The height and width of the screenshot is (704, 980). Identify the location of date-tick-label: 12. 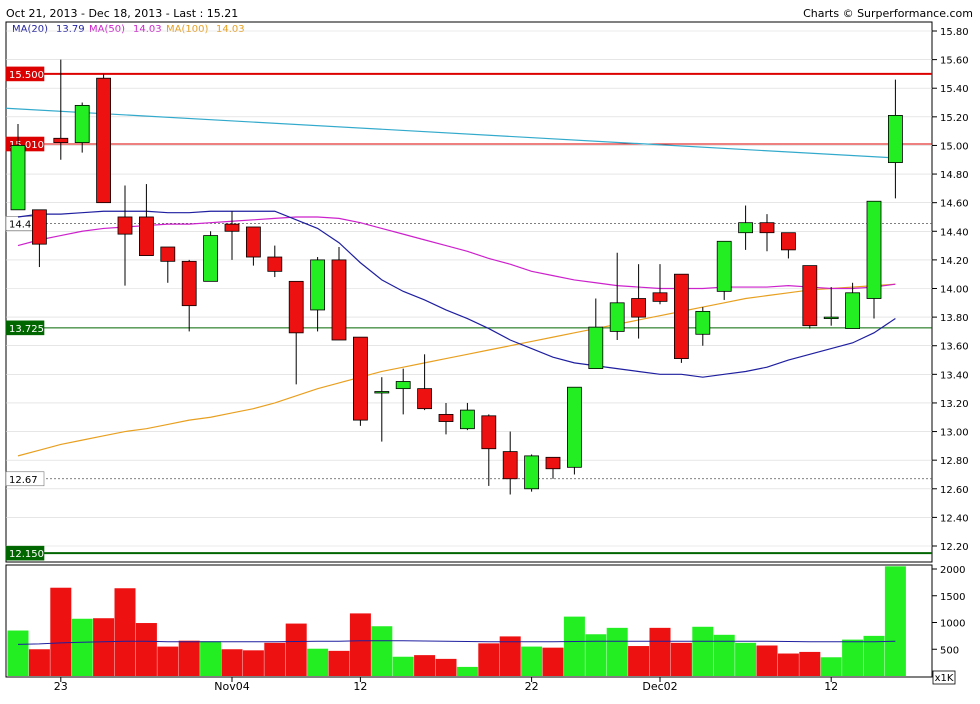
(360, 686).